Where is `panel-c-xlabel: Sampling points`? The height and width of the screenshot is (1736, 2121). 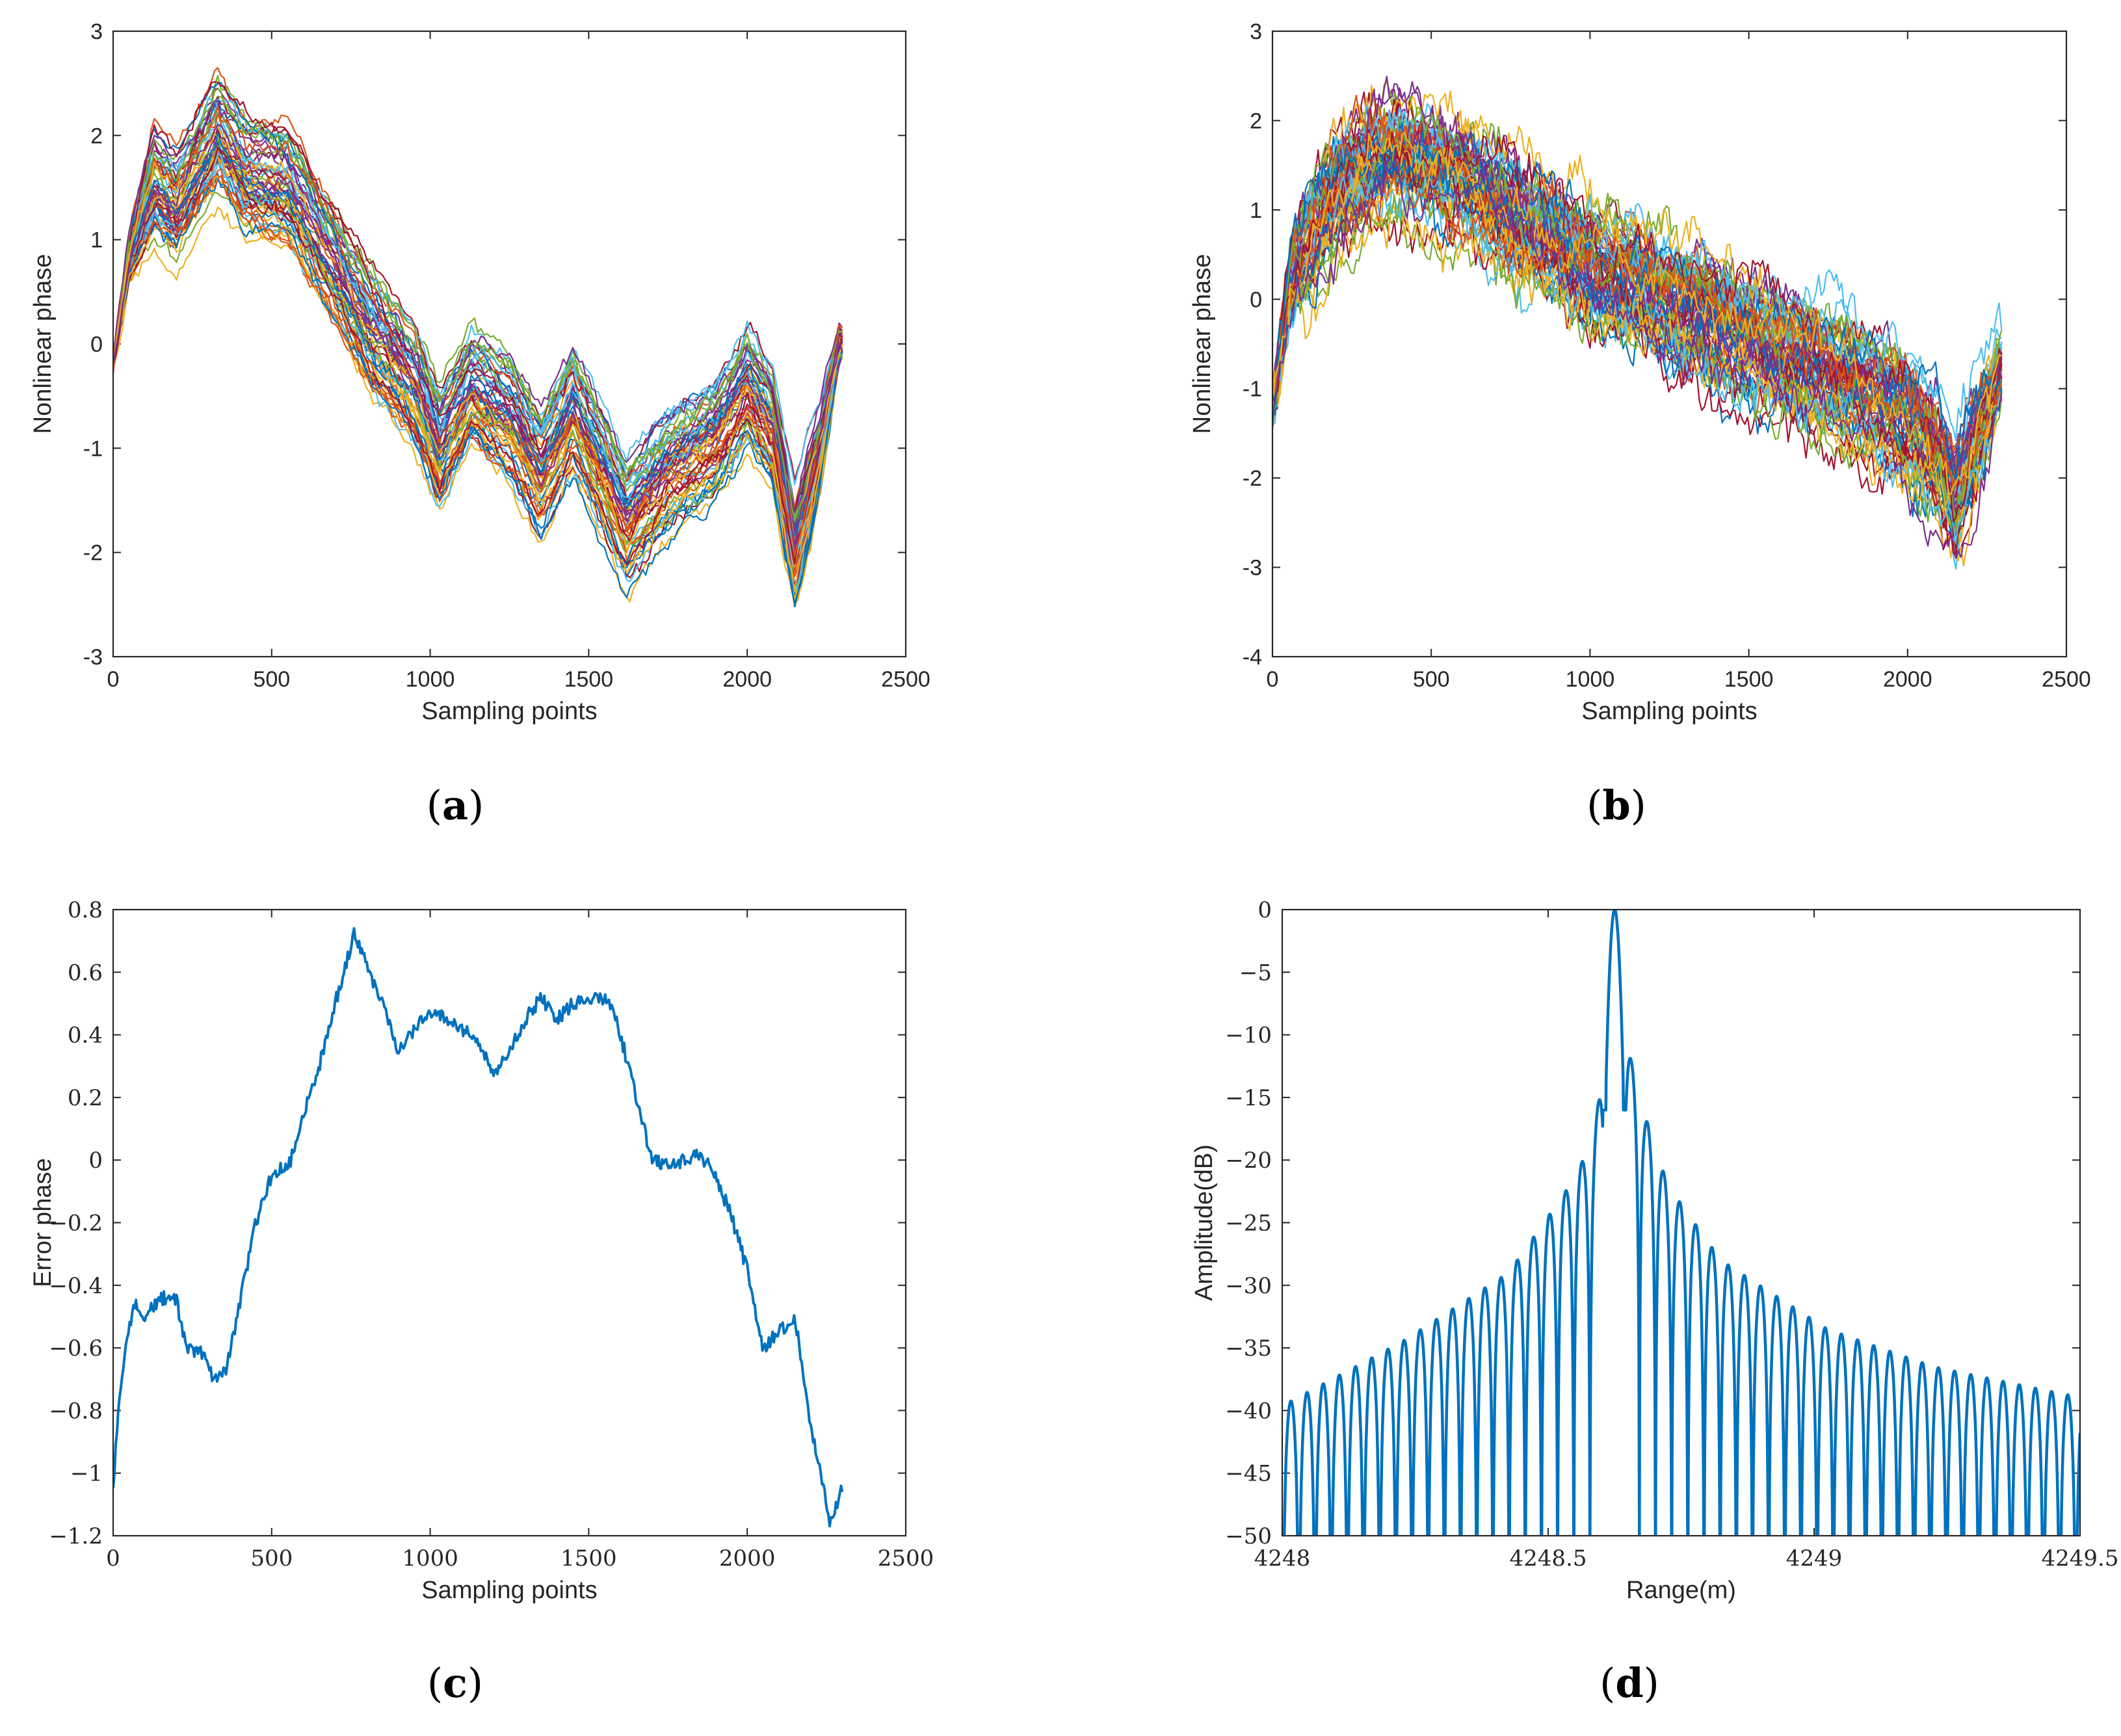 panel-c-xlabel: Sampling points is located at coordinates (509, 1590).